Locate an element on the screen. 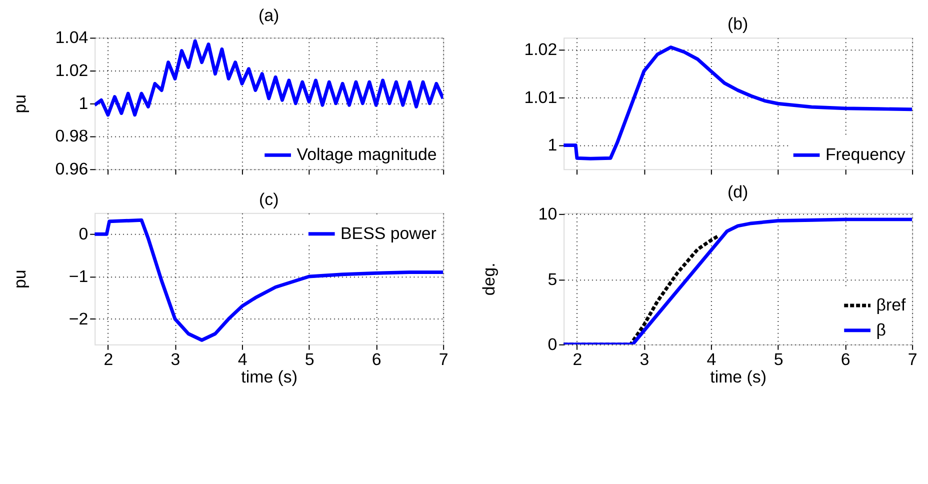 Image resolution: width=928 pixels, height=484 pixels. chart-title: (d) is located at coordinates (737, 192).